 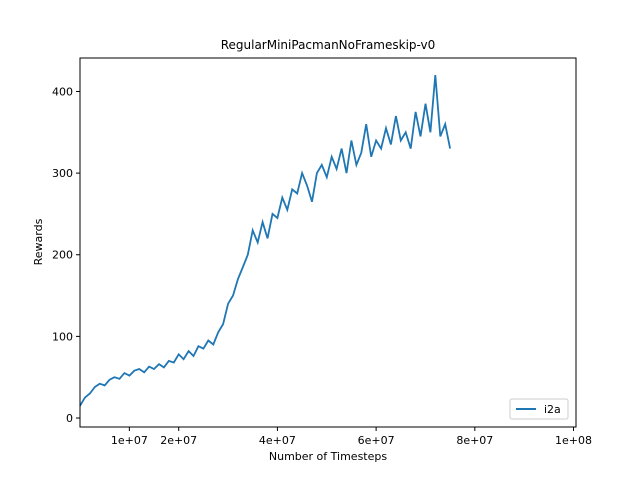 What do you see at coordinates (376, 440) in the screenshot?
I see `x-tick-label: 6e+07` at bounding box center [376, 440].